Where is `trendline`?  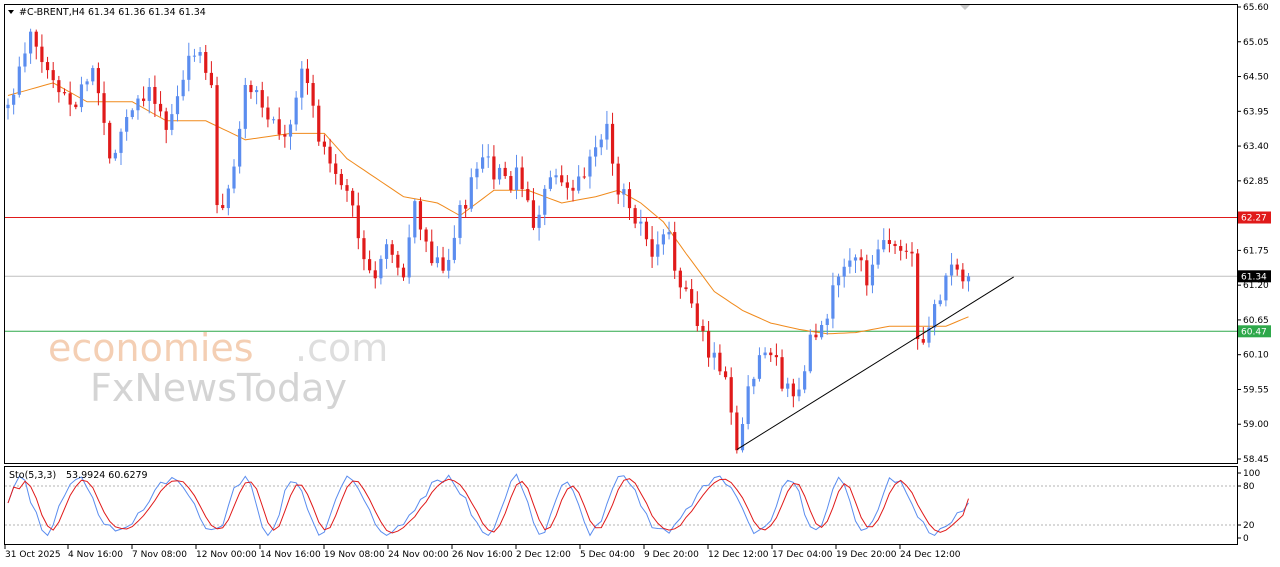 trendline is located at coordinates (875, 363).